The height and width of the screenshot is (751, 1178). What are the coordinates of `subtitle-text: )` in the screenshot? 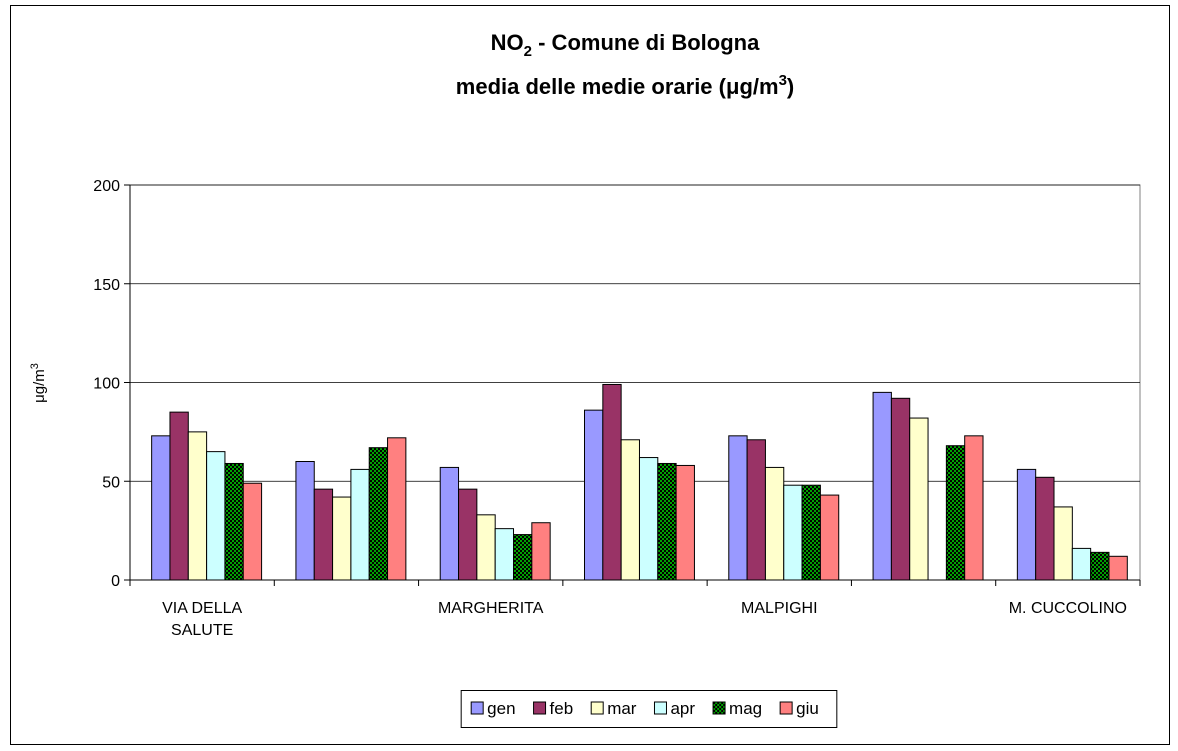 It's located at (790, 86).